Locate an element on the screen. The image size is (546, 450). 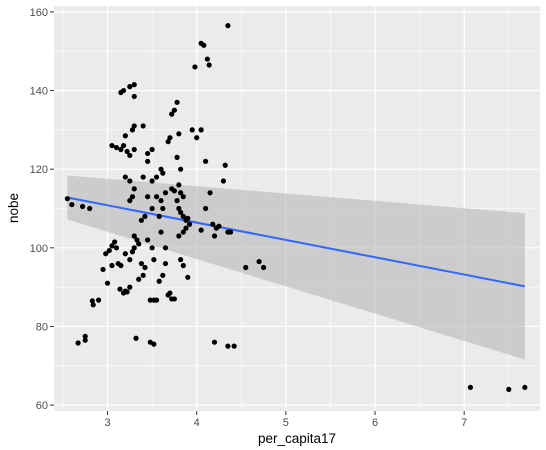
y-tick-label: 140 is located at coordinates (39, 92).